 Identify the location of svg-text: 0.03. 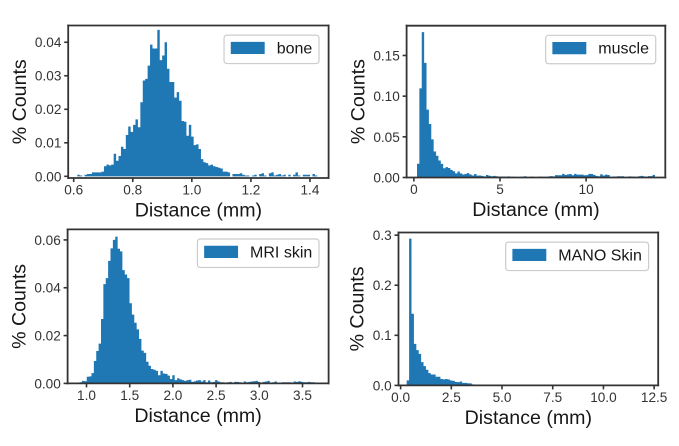
(48, 76).